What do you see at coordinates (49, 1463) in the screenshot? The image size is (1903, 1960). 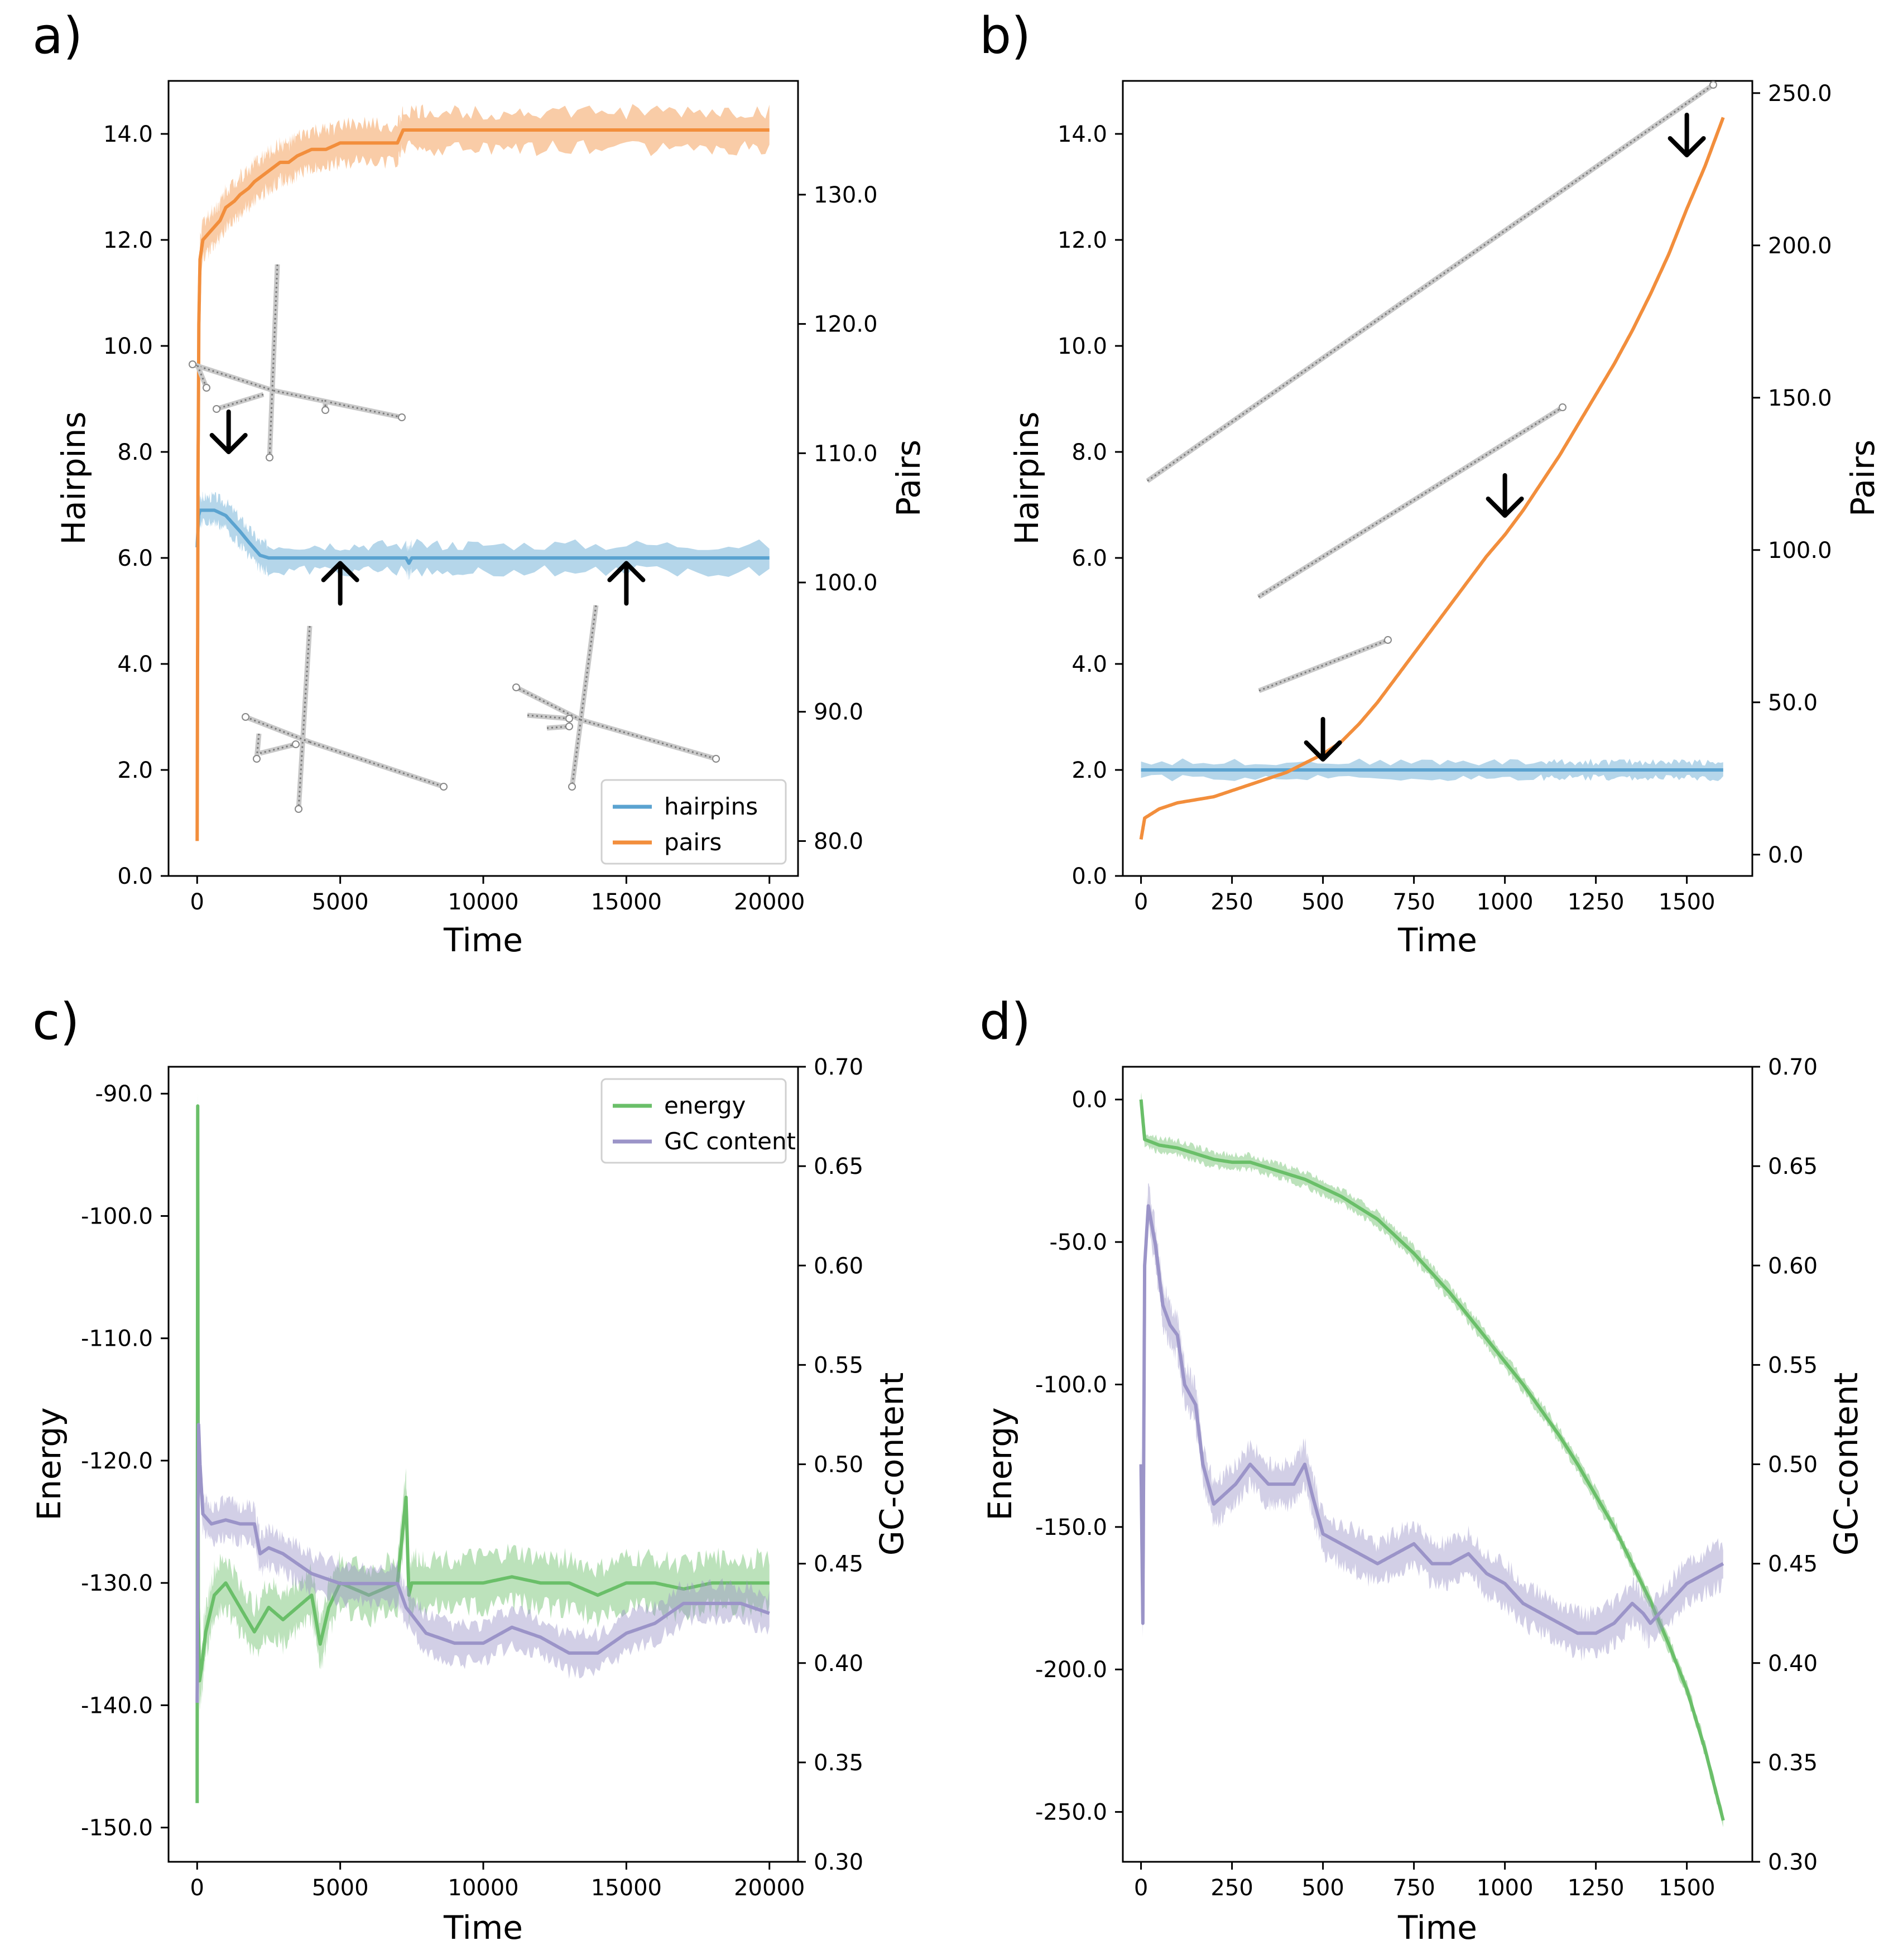 I see `y-axis-label: Energy` at bounding box center [49, 1463].